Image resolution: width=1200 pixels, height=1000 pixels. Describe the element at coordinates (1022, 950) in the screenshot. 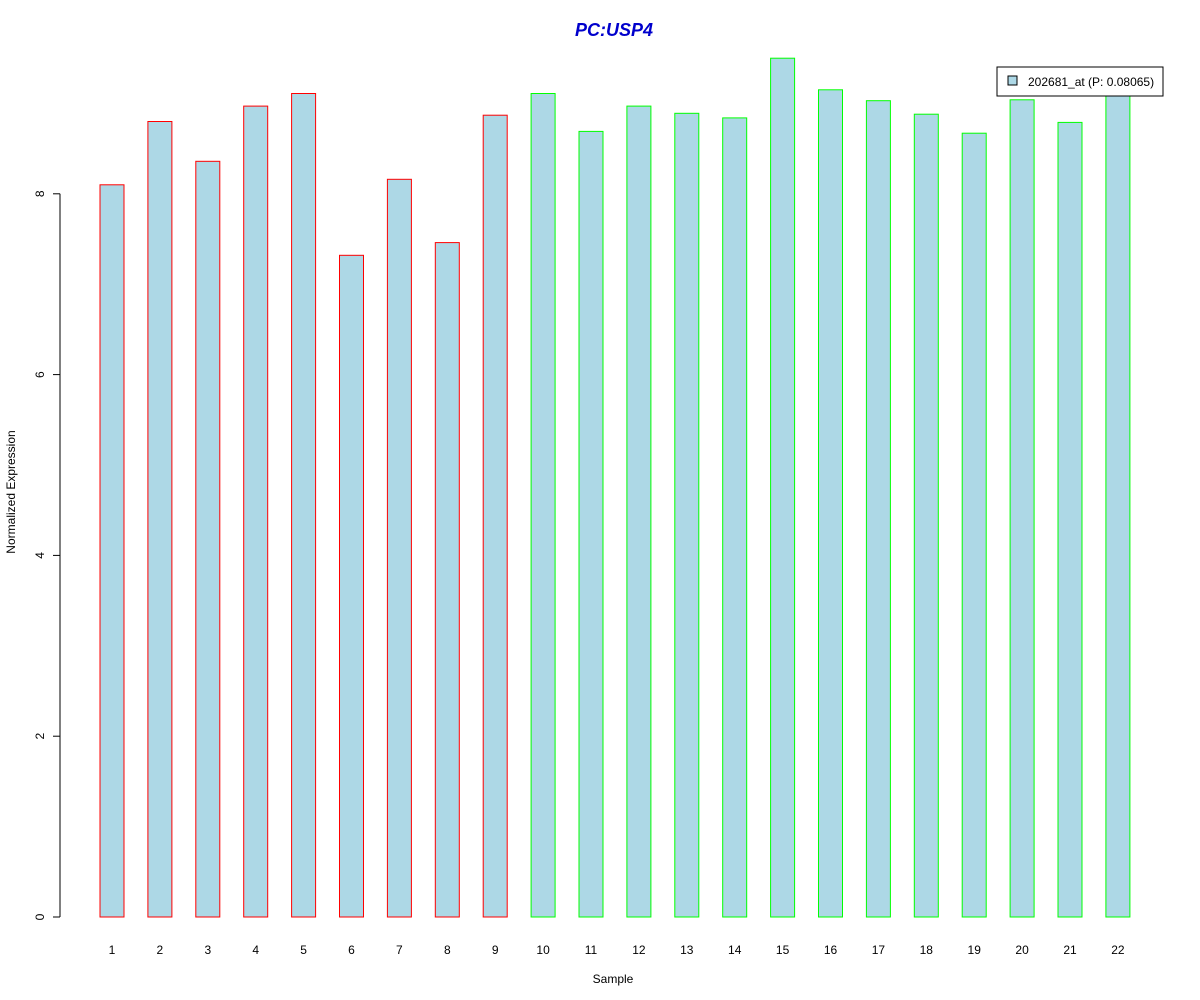

I see `x-tick-label: 20` at that location.